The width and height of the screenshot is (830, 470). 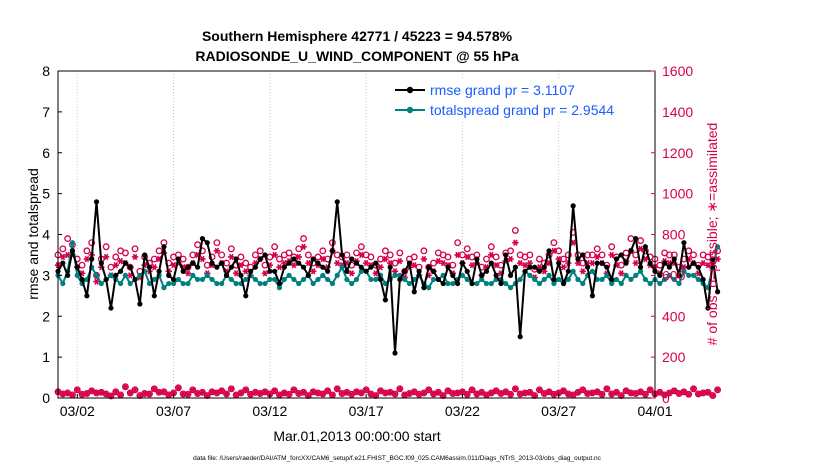 I want to click on x-tick-label: 03/07, so click(x=173, y=411).